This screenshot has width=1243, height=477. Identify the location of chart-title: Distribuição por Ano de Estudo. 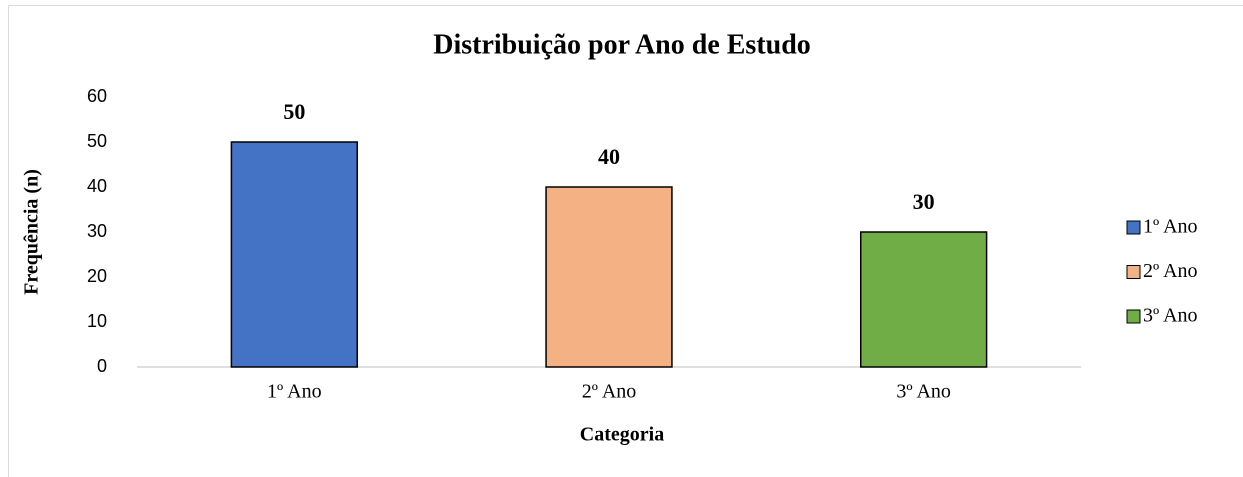
(622, 44).